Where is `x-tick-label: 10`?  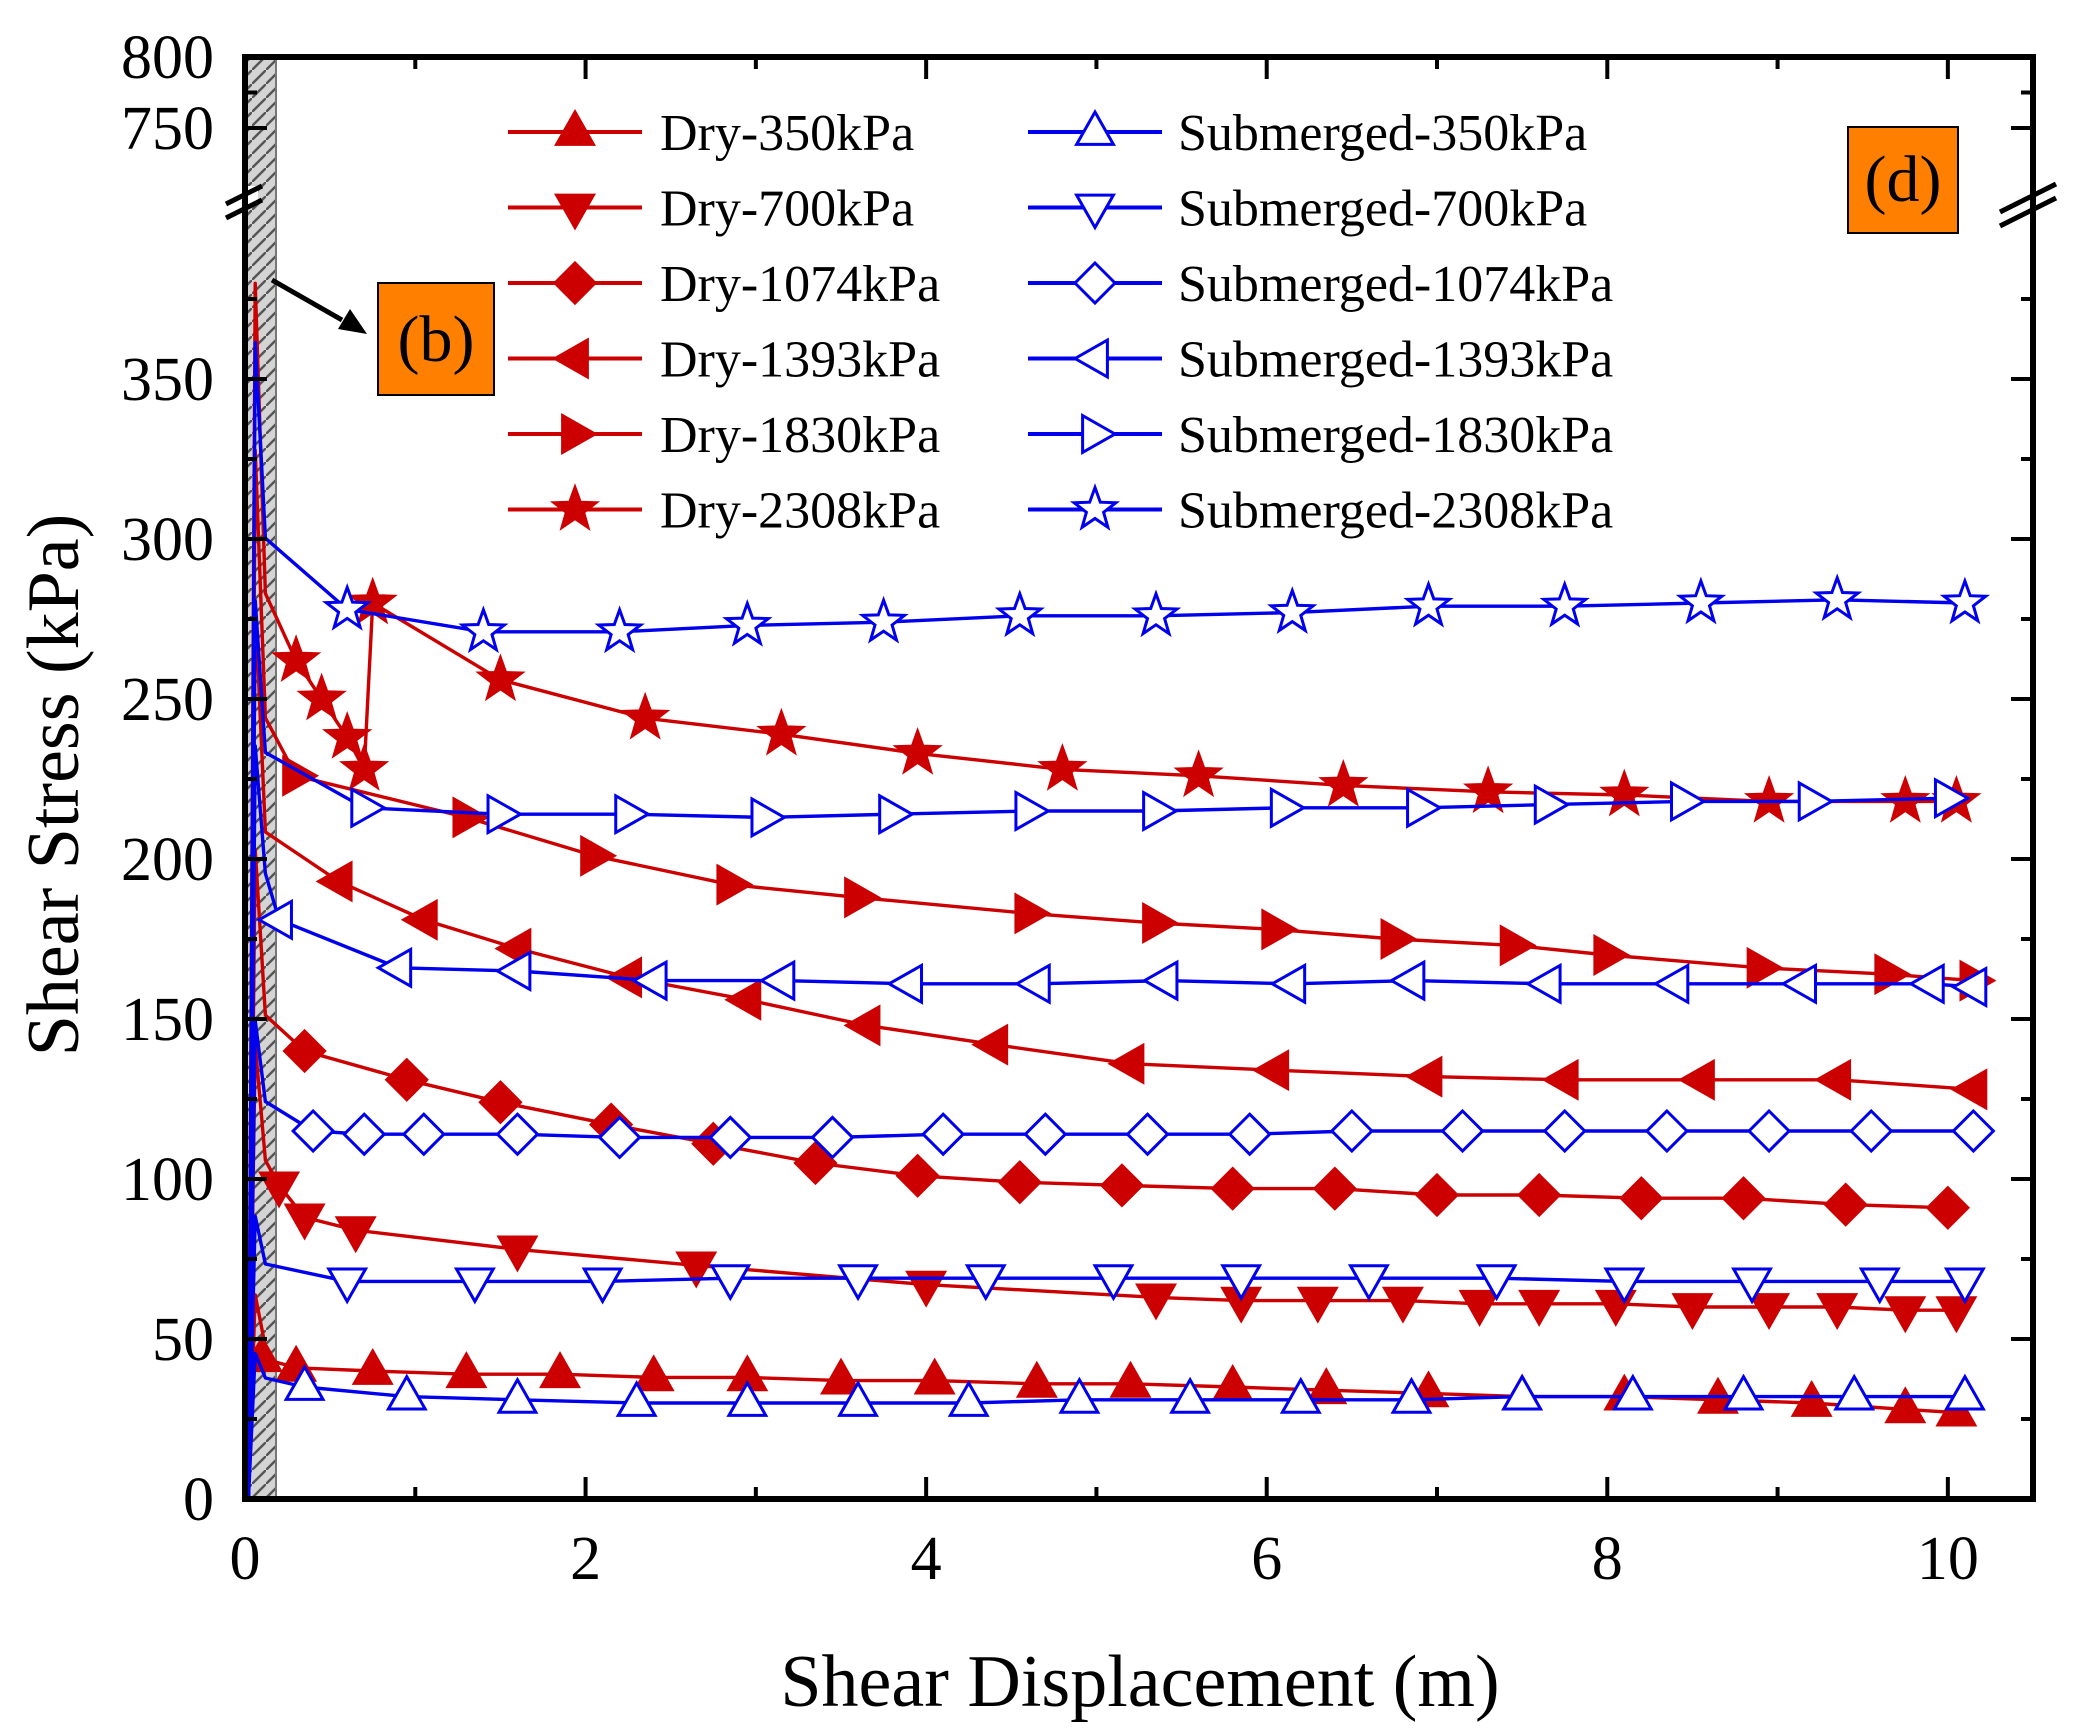
x-tick-label: 10 is located at coordinates (1948, 1559).